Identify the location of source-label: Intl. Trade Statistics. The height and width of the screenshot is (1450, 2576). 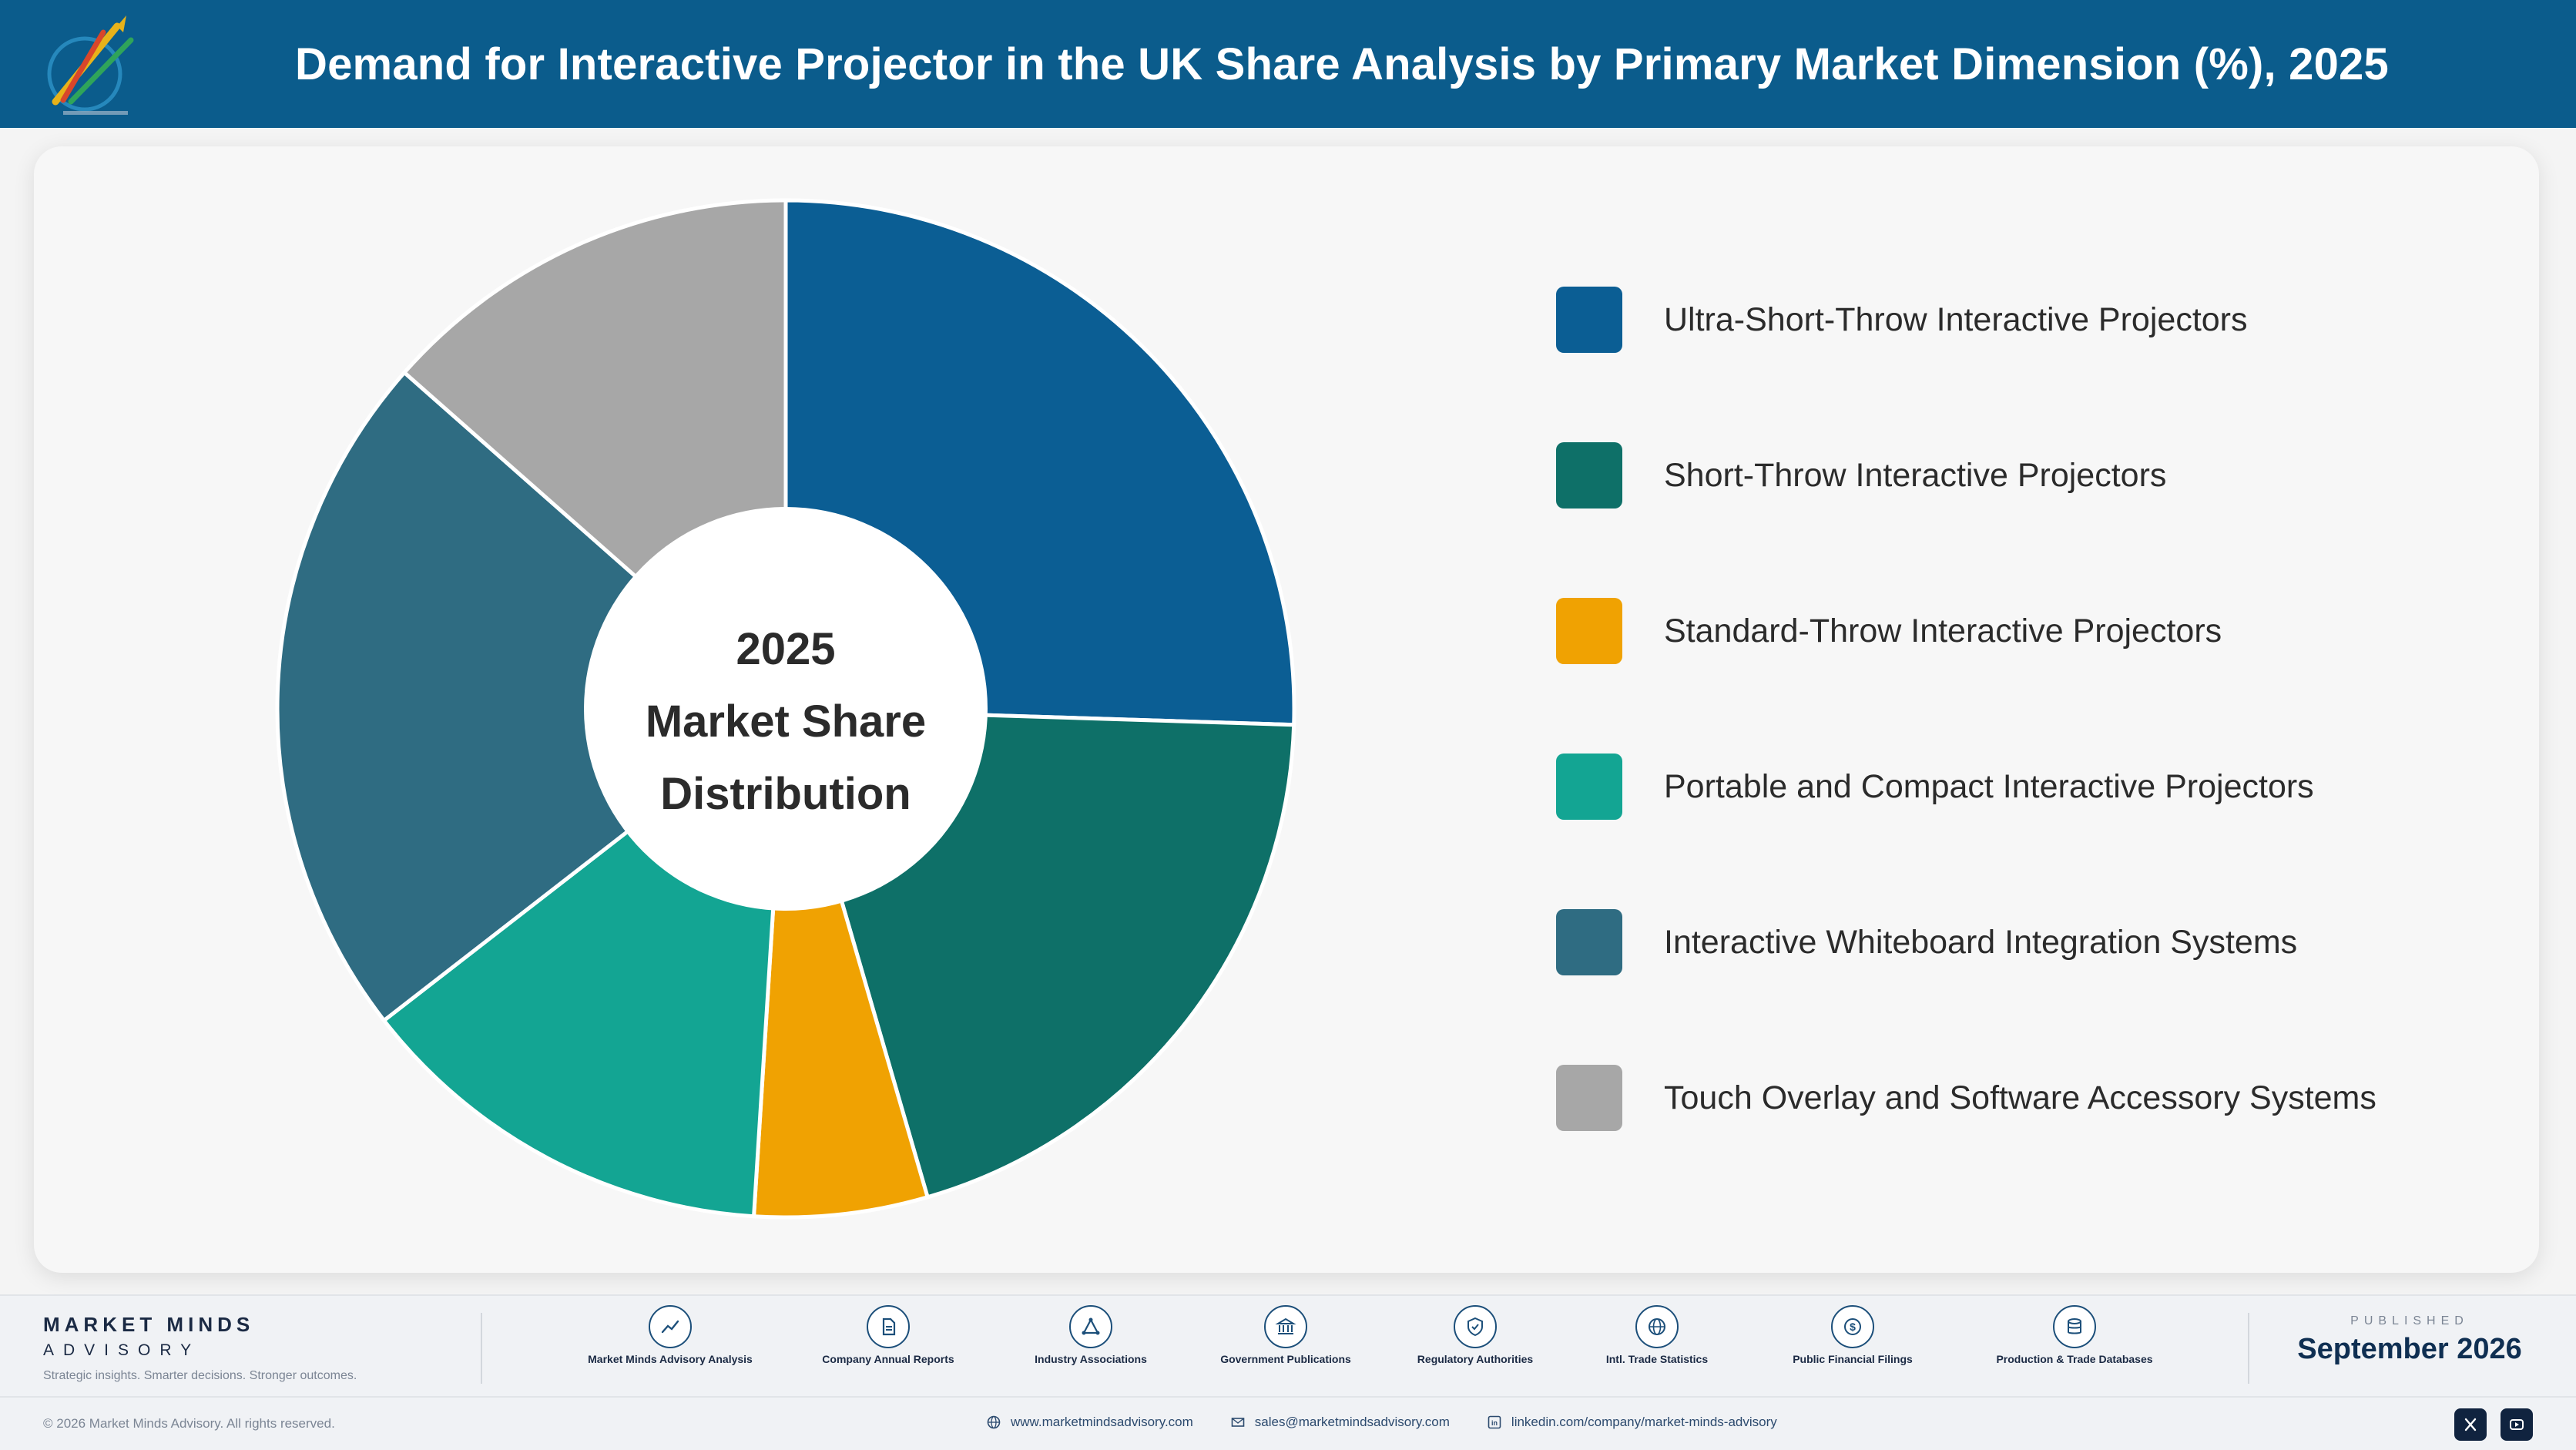
(1657, 1359).